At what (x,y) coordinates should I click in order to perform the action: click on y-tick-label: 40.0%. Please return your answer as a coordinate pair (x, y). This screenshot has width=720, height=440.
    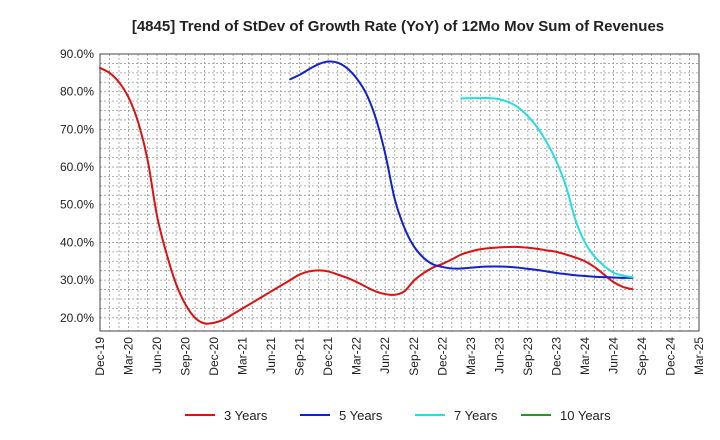
    Looking at the image, I should click on (77, 242).